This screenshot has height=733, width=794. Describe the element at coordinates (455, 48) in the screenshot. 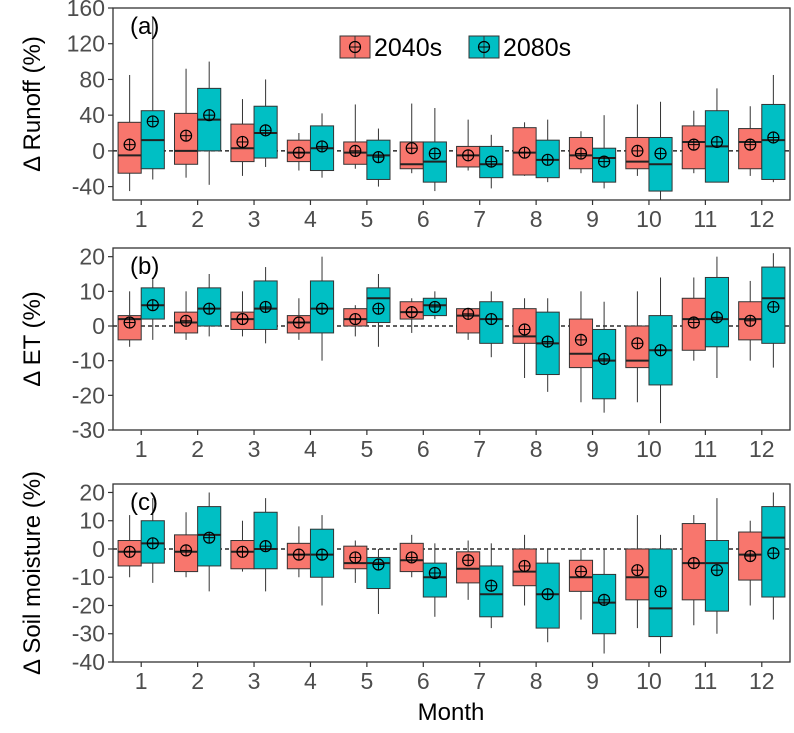

I see `legend: 2040s 2080s` at that location.